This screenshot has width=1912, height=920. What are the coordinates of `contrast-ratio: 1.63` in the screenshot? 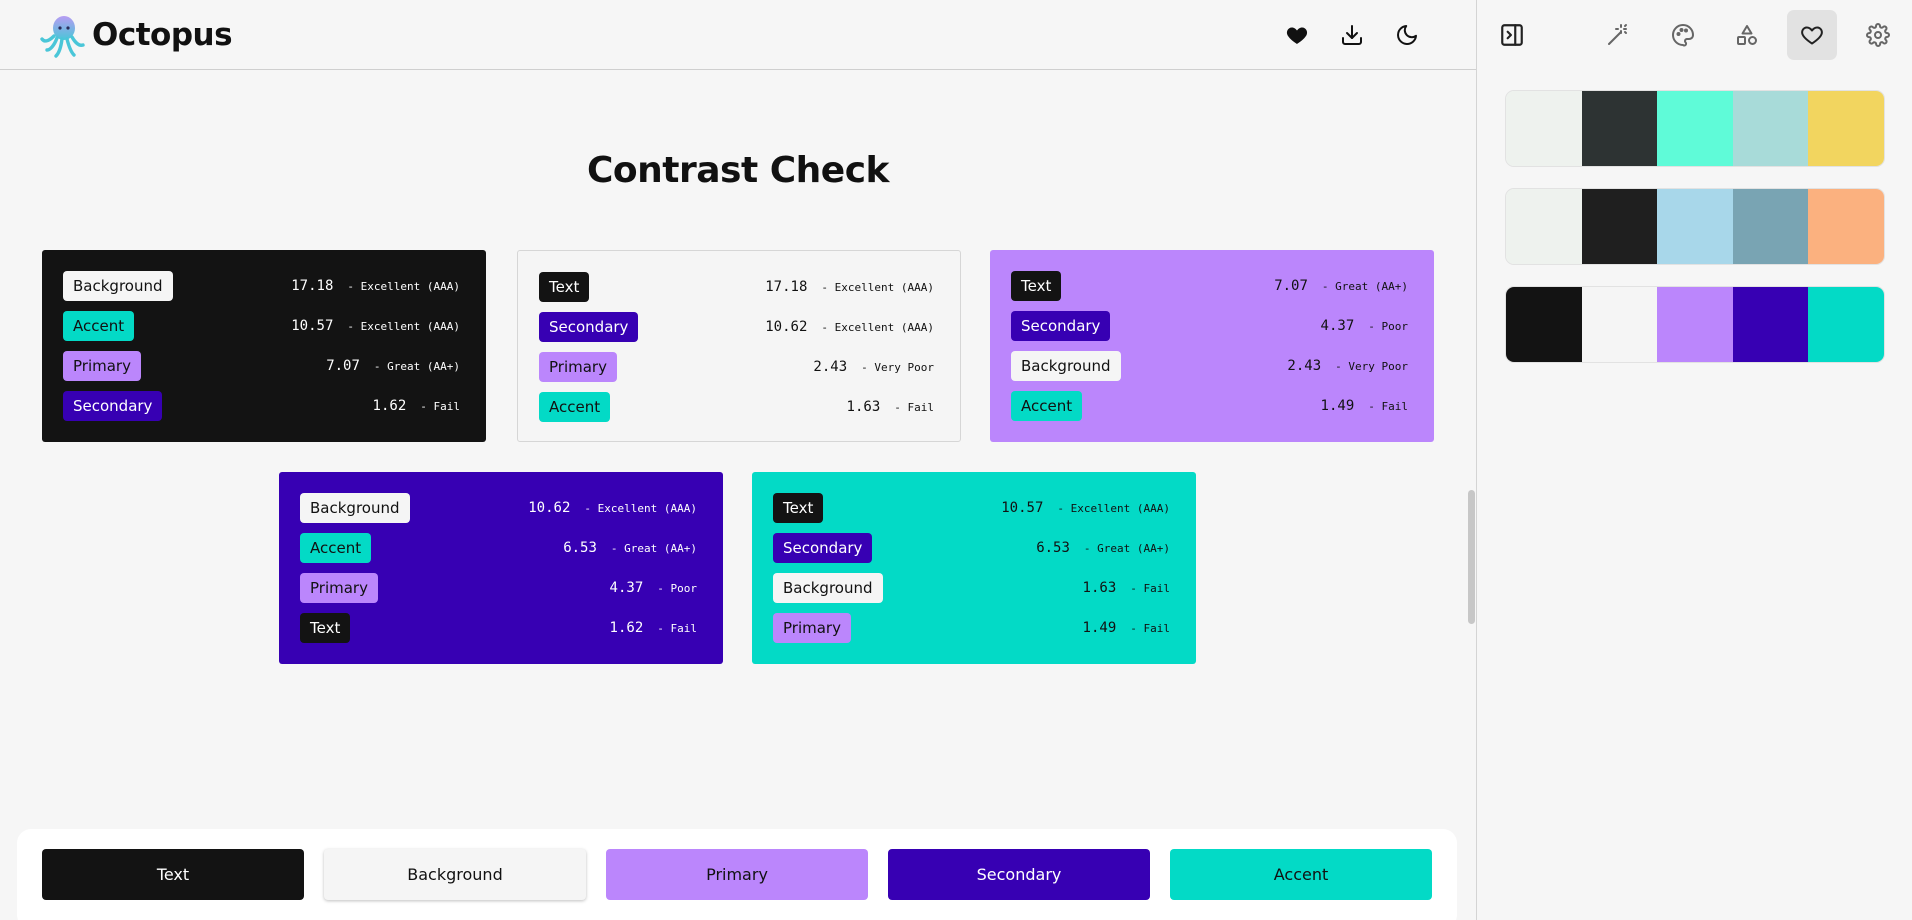 It's located at (863, 407).